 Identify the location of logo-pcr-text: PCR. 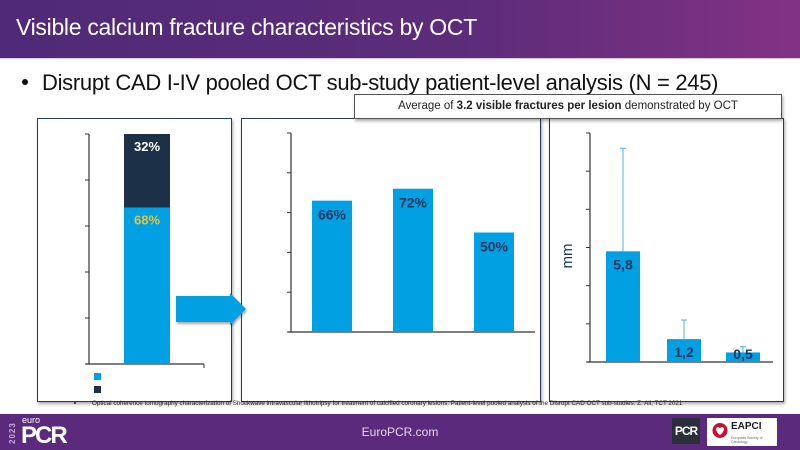
(44, 435).